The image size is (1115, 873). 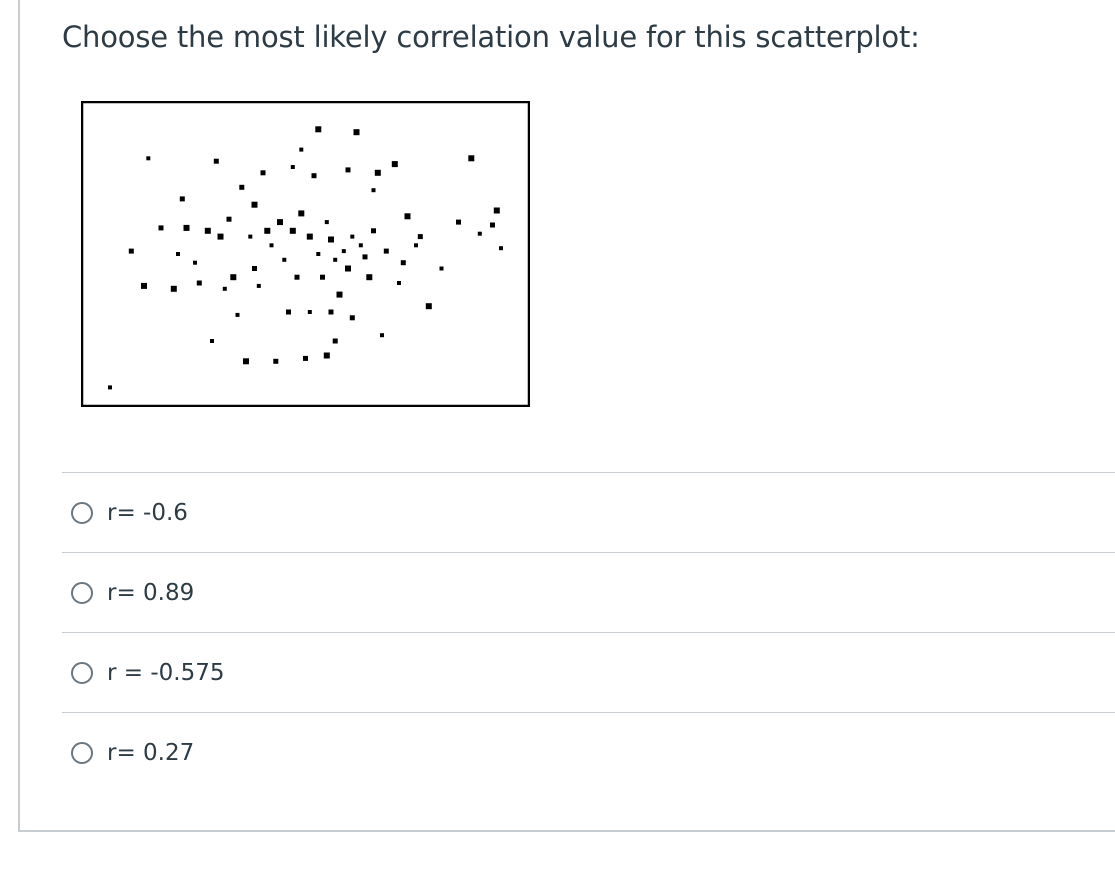 What do you see at coordinates (147, 512) in the screenshot?
I see `answer-label-1: r= -0.6` at bounding box center [147, 512].